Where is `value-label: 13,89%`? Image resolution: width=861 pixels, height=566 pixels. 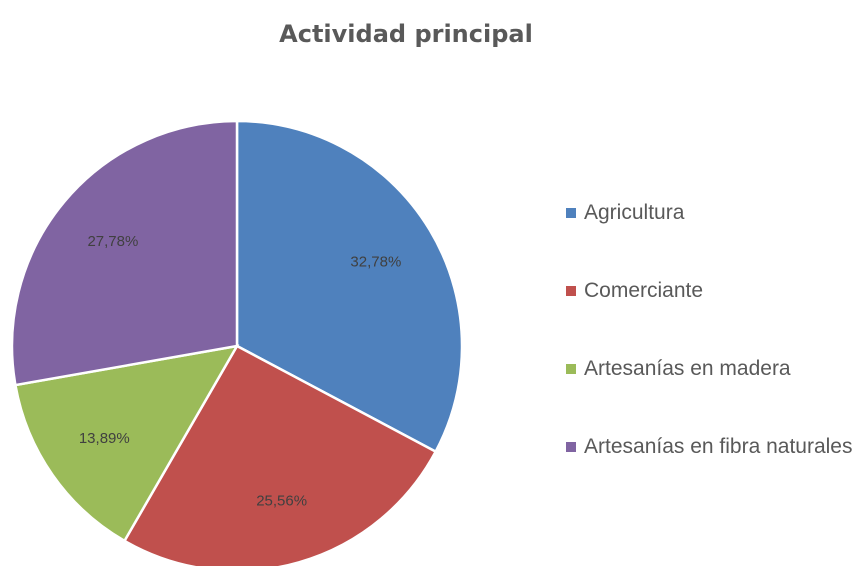 value-label: 13,89% is located at coordinates (104, 438).